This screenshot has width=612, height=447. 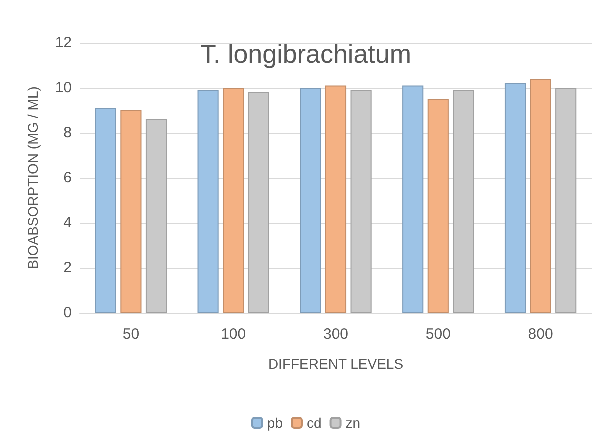 I want to click on y-tick-label: 2, so click(x=68, y=268).